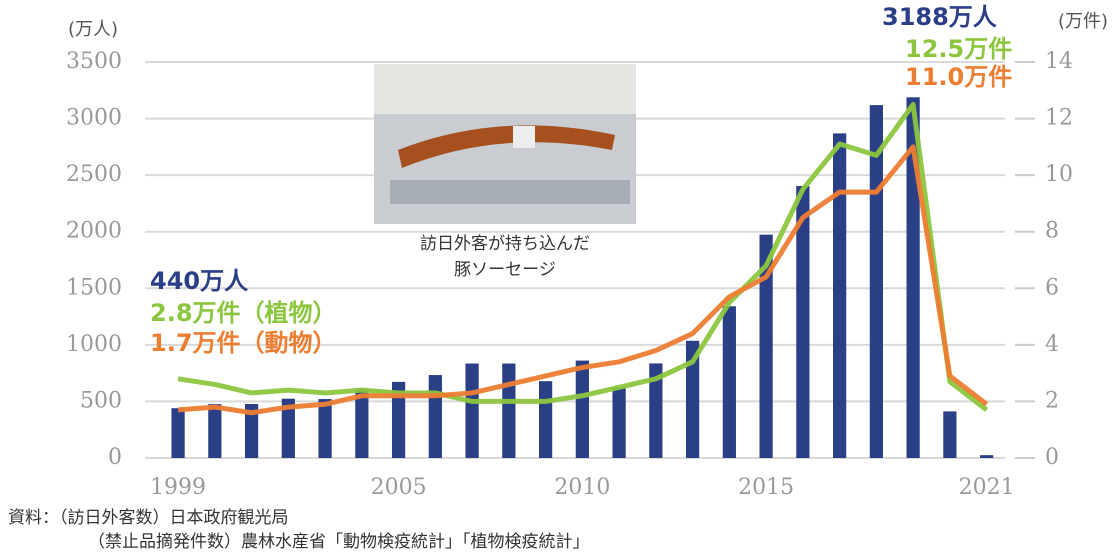 This screenshot has height=556, width=1112. I want to click on sausage-tag, so click(524, 137).